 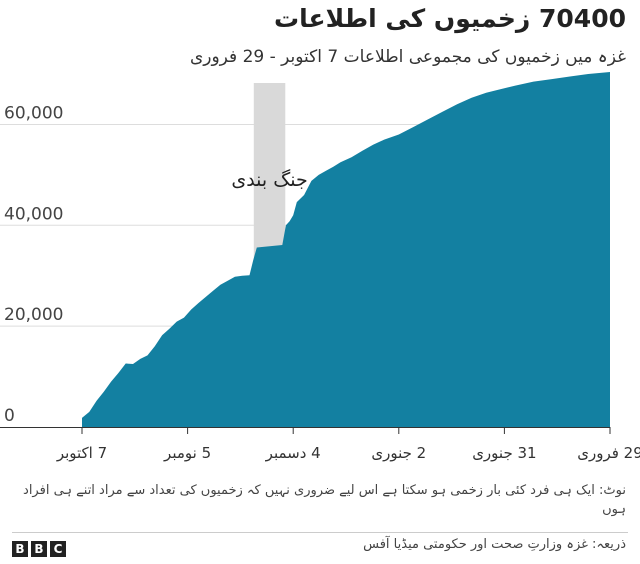 What do you see at coordinates (293, 453) in the screenshot?
I see `x-tick-label: 4 دسمبر` at bounding box center [293, 453].